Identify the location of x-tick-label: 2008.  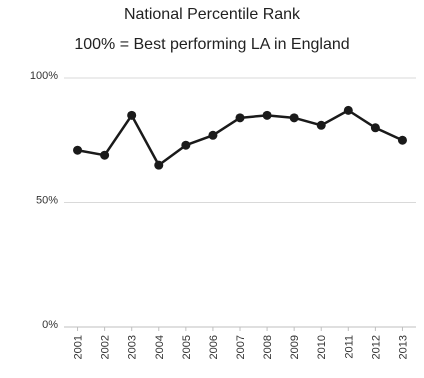
(268, 347).